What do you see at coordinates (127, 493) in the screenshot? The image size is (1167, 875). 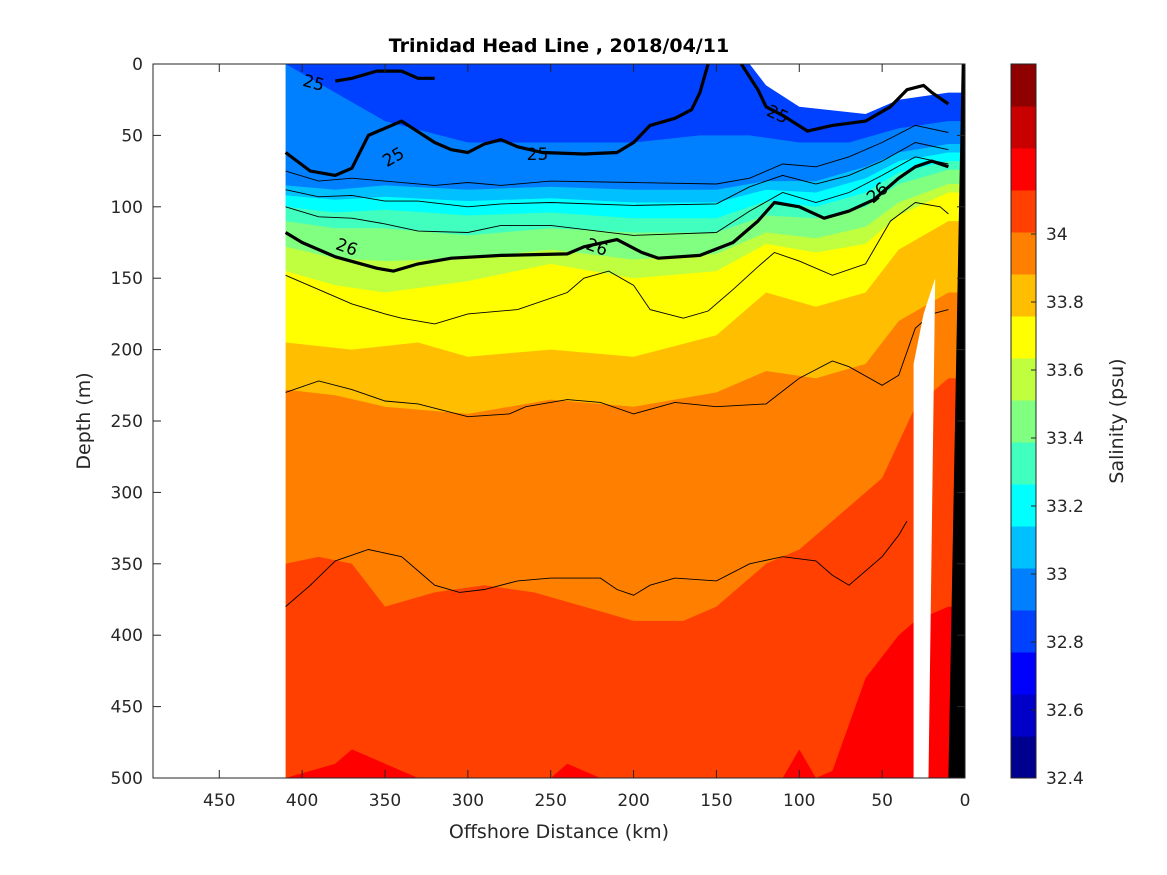 I see `y-tick-label: 300` at bounding box center [127, 493].